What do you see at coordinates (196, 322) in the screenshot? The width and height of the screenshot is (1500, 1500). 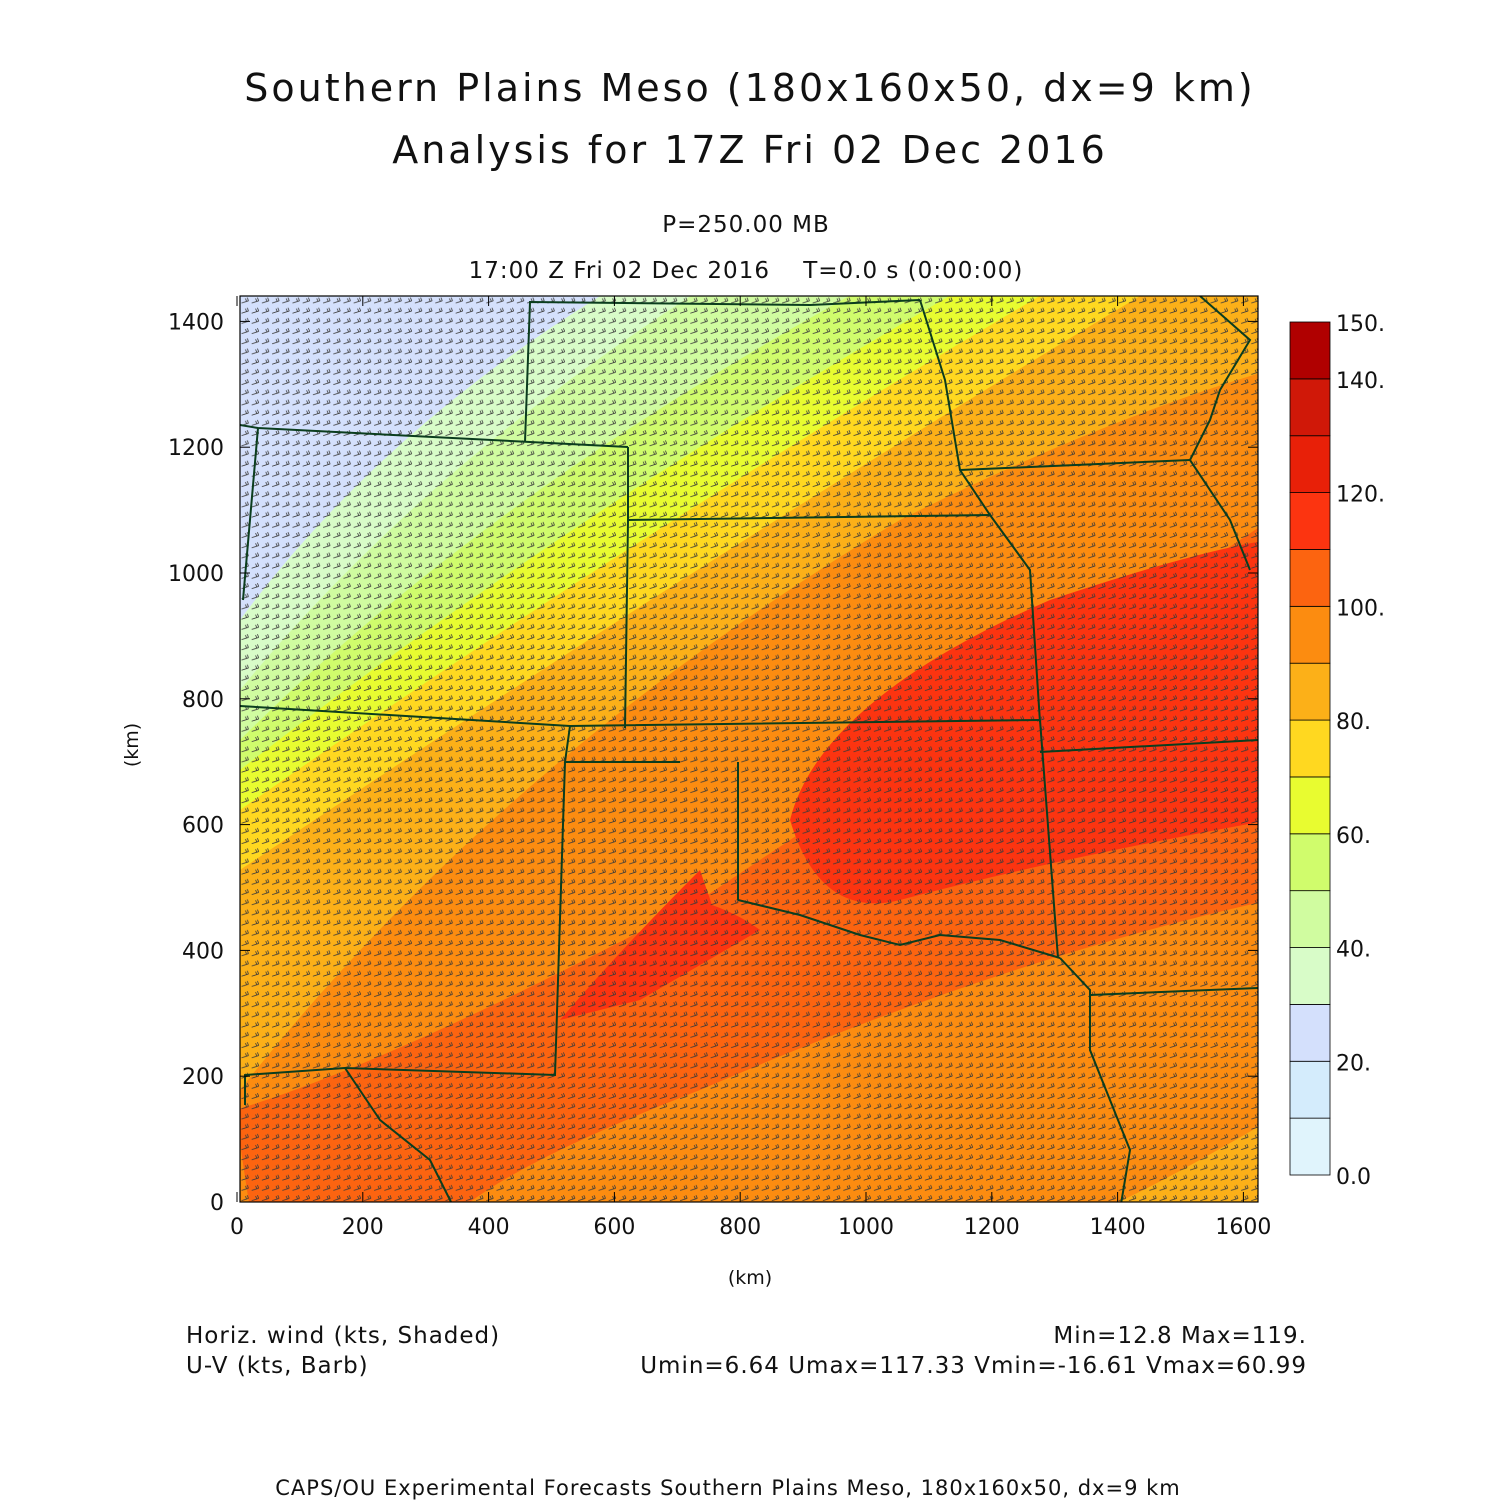 I see `y-tick-label: 1400` at bounding box center [196, 322].